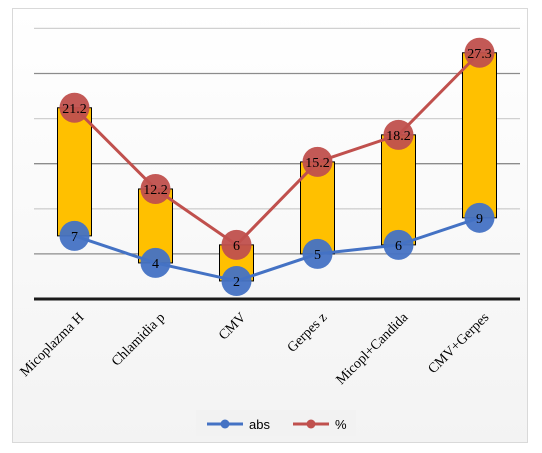  I want to click on data-label-abs: 2, so click(236, 282).